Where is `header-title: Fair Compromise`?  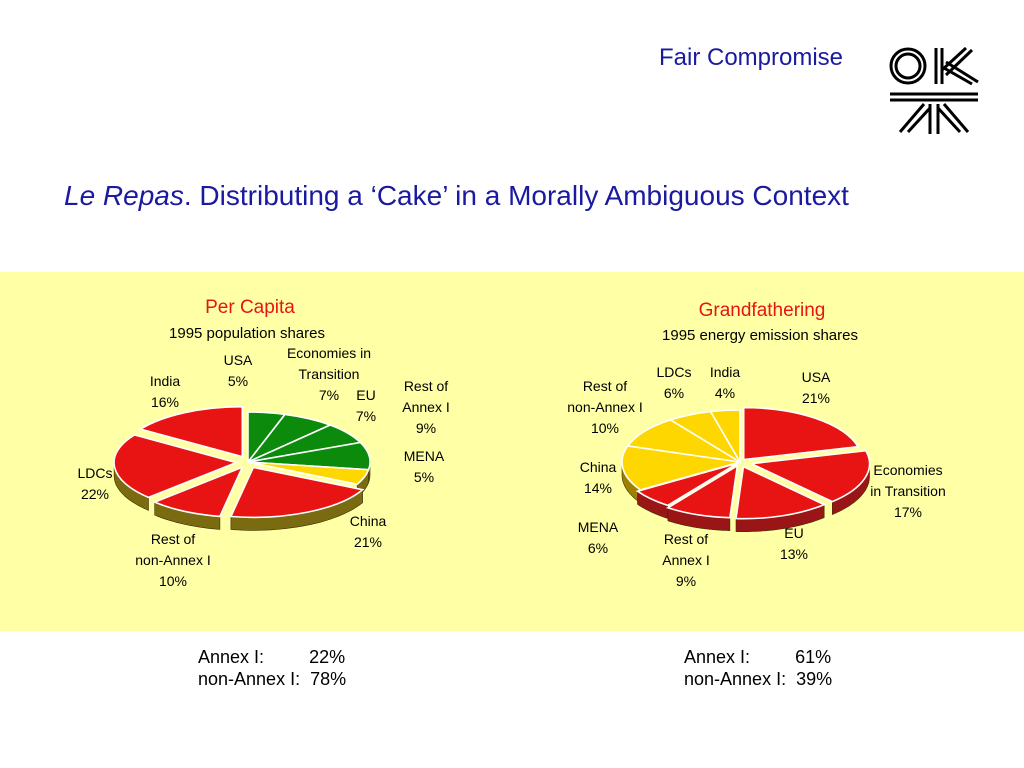
header-title: Fair Compromise is located at coordinates (751, 57).